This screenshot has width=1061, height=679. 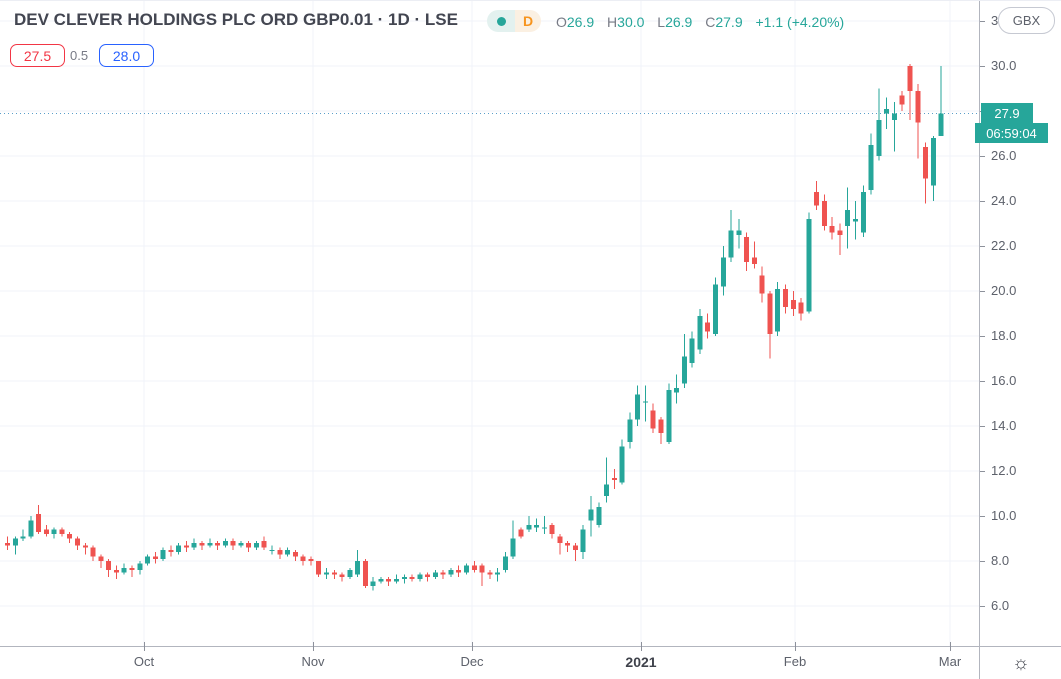 What do you see at coordinates (1004, 200) in the screenshot?
I see `price-tick-label: 24.0` at bounding box center [1004, 200].